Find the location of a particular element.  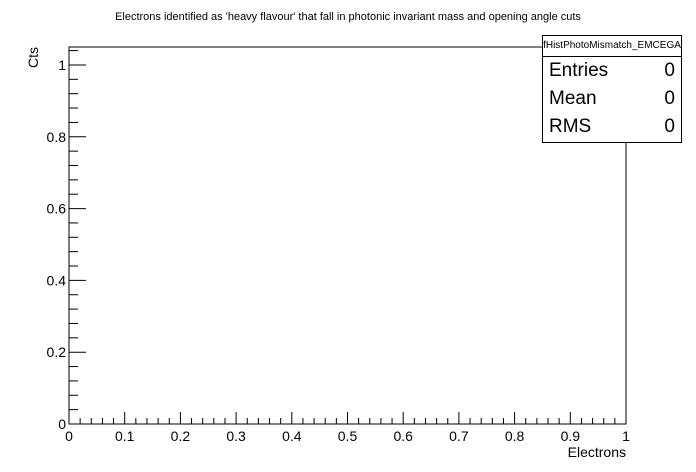

x-tick-label: 0.2 is located at coordinates (181, 436).